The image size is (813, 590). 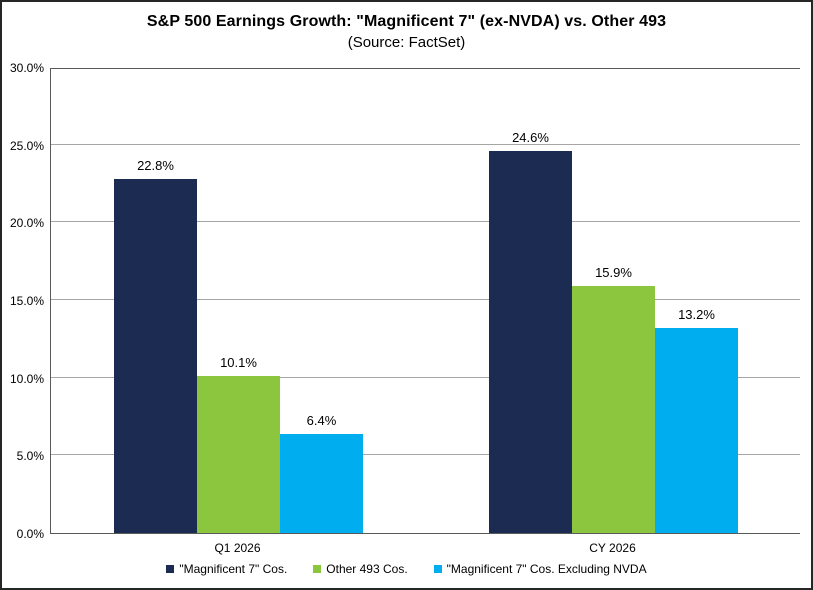 What do you see at coordinates (26, 301) in the screenshot?
I see `y-tick-label: 15.0%` at bounding box center [26, 301].